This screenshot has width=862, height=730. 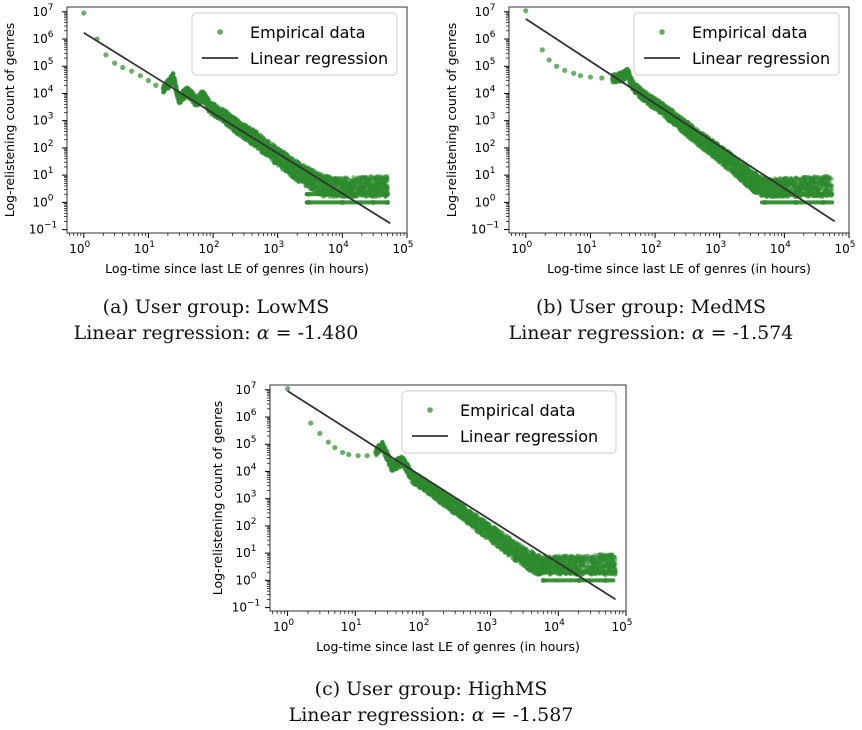 What do you see at coordinates (50, 226) in the screenshot?
I see `y-tick-exp: −1` at bounding box center [50, 226].